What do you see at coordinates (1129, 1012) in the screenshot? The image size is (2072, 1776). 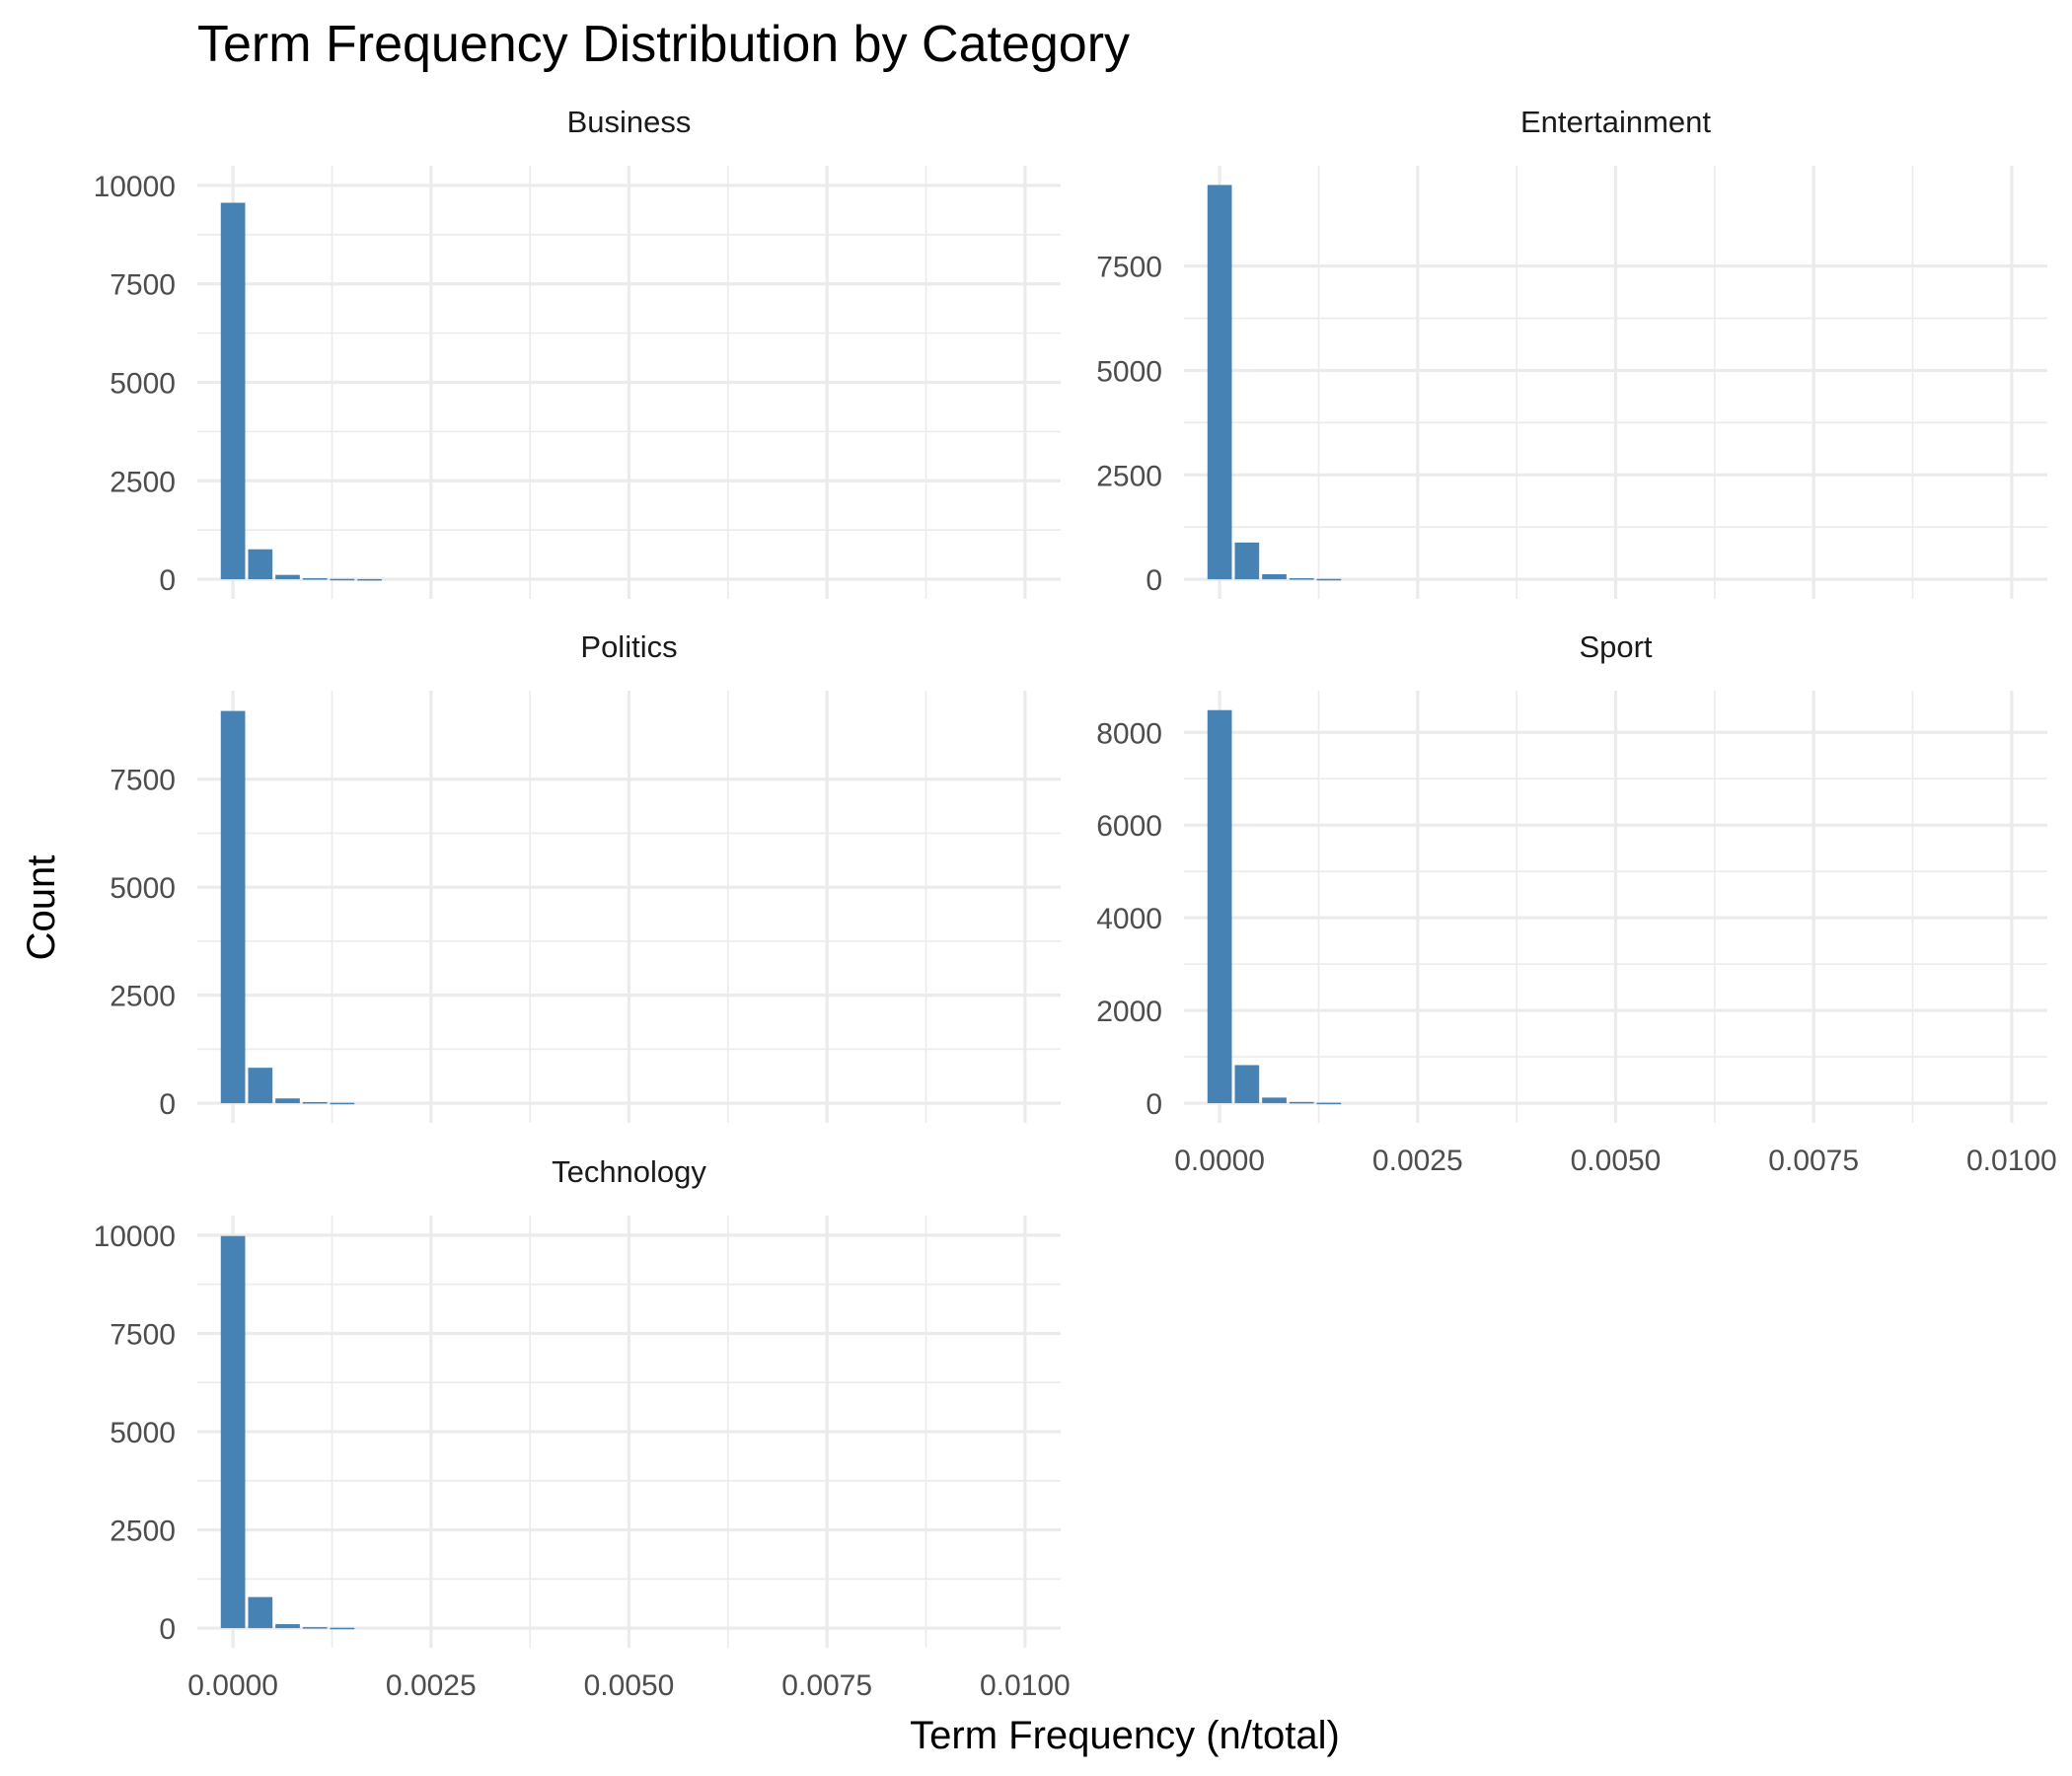 I see `y-tick-label: 2000` at bounding box center [1129, 1012].